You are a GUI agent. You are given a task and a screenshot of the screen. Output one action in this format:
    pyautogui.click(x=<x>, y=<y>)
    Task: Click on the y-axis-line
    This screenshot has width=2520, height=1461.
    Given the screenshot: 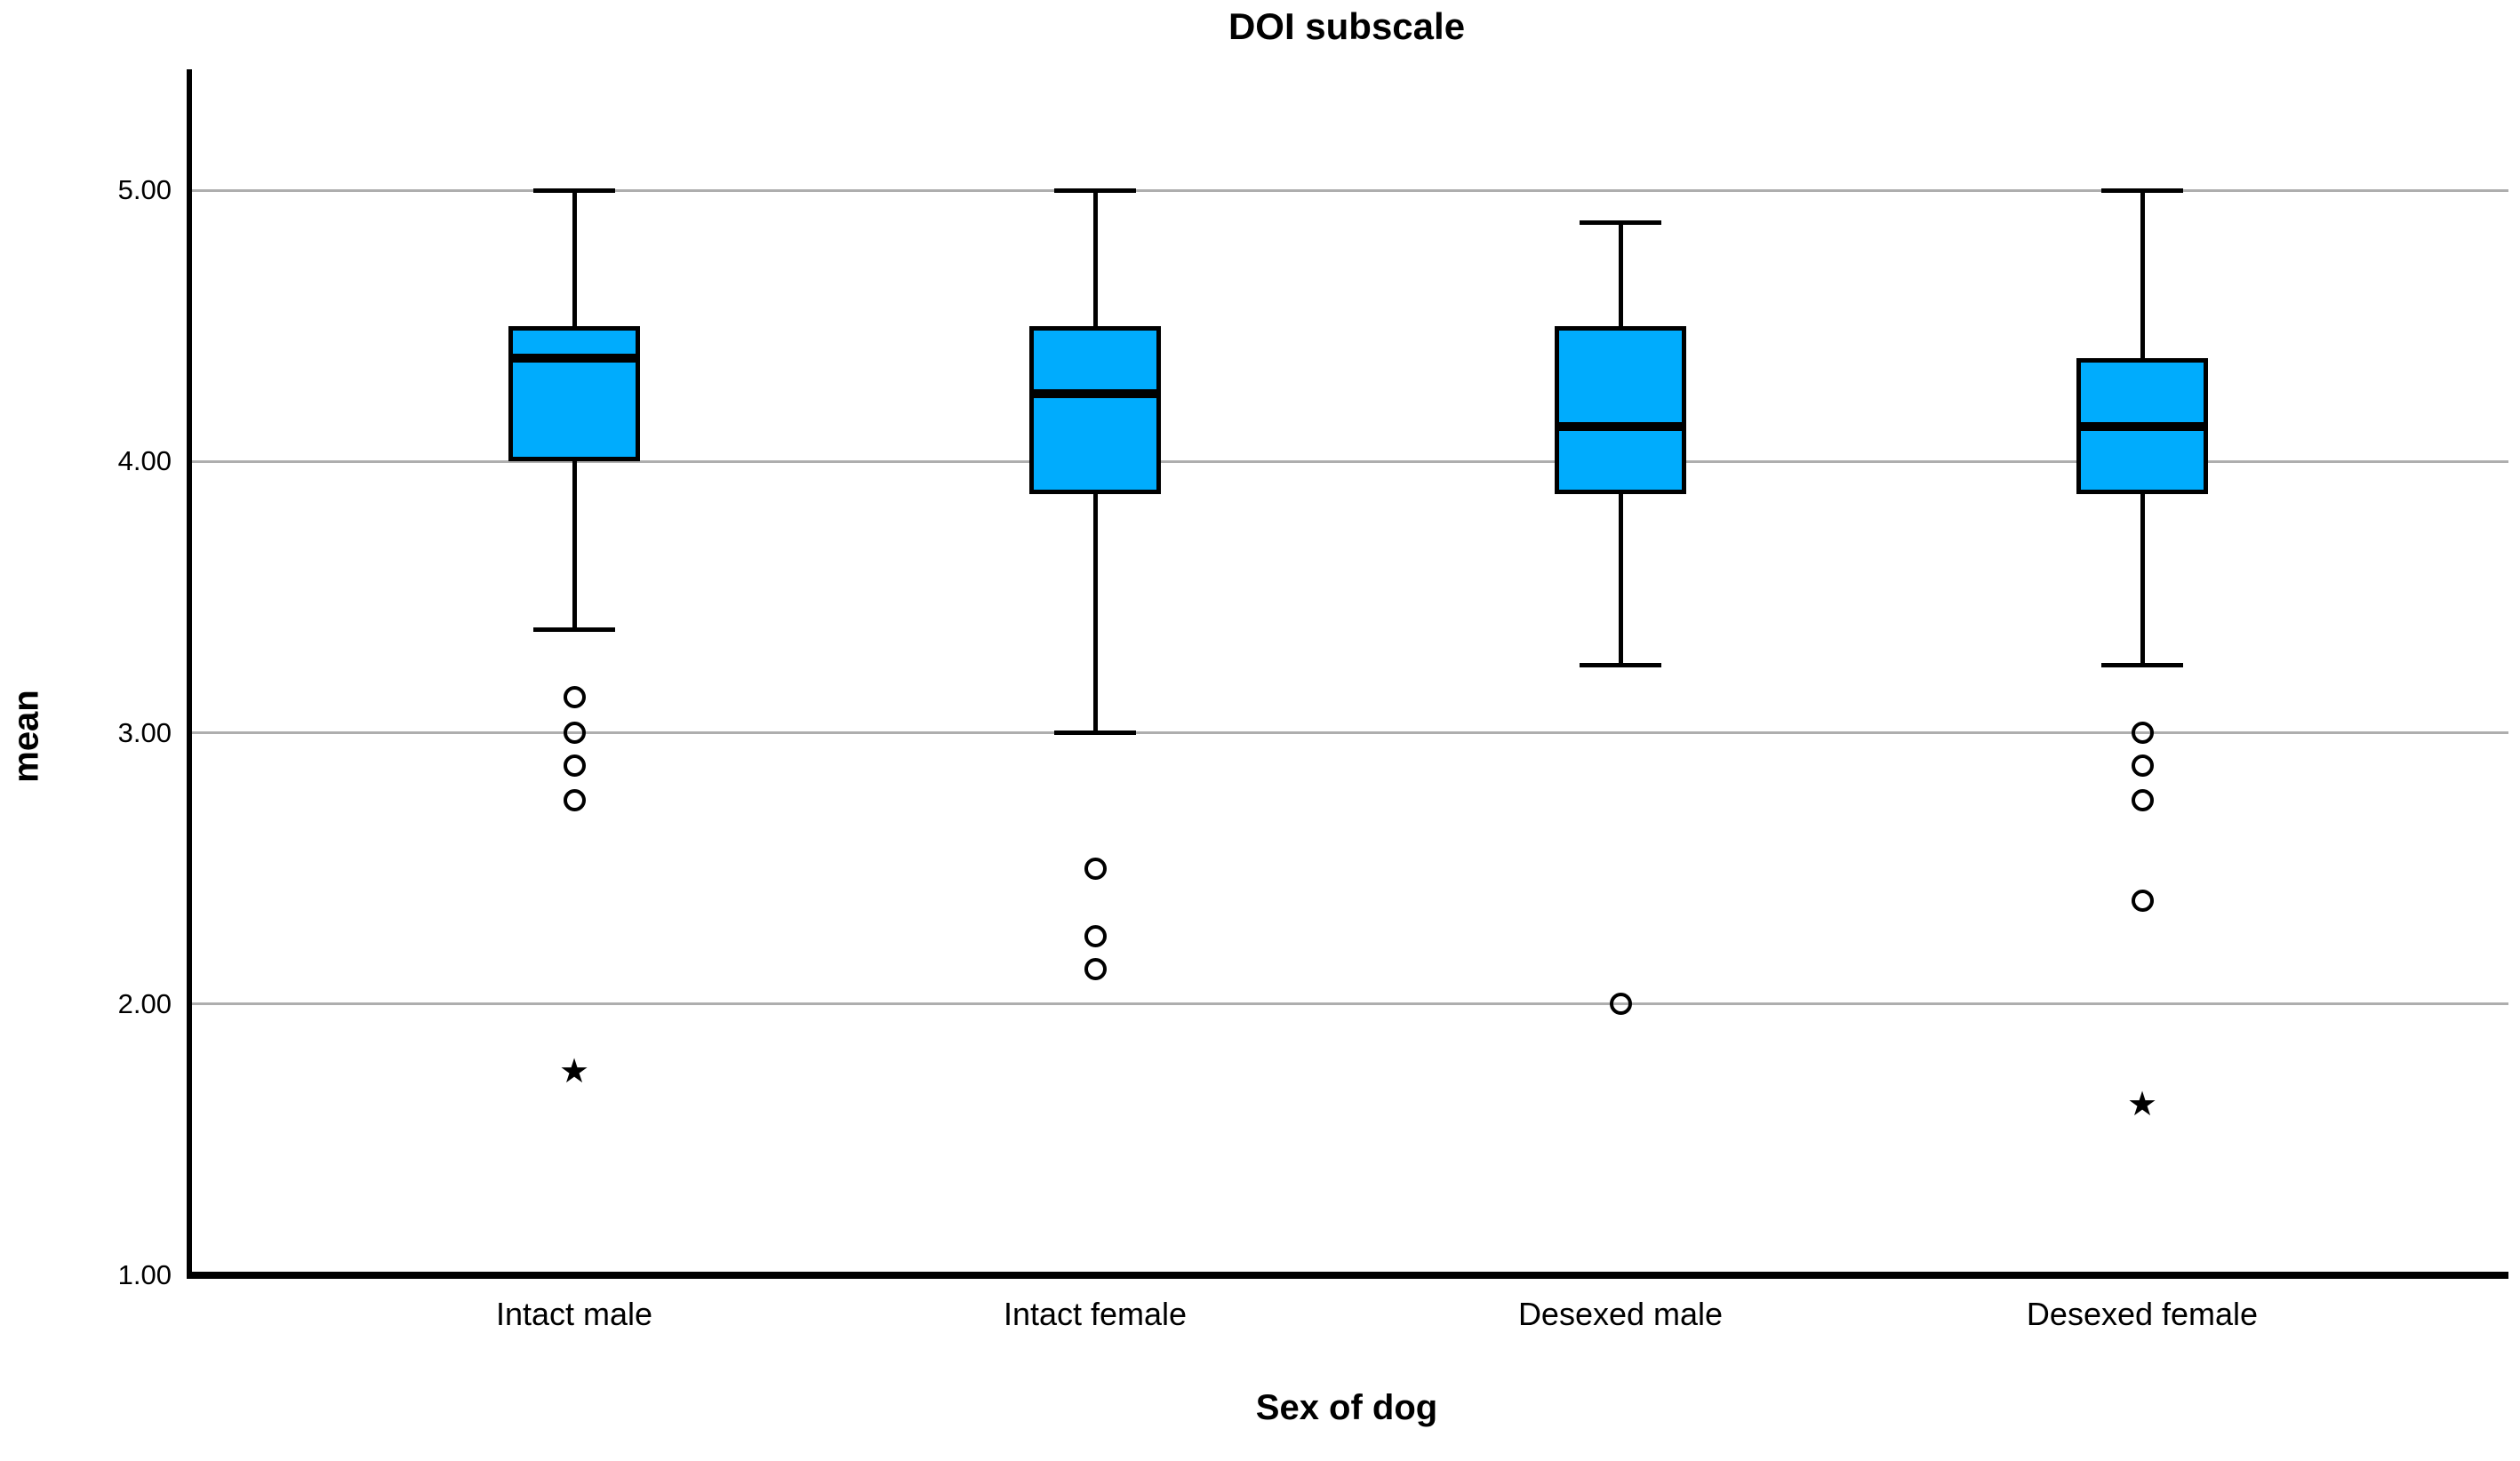 What is the action you would take?
    pyautogui.click(x=189, y=674)
    